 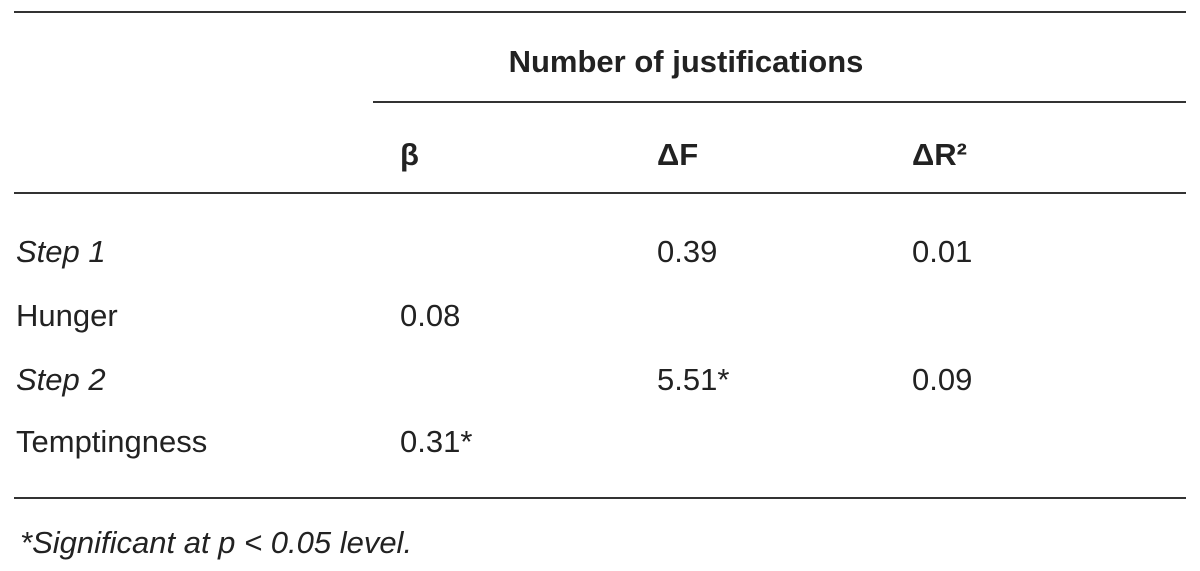 I want to click on footnote: *Significant at p < 0.05 level., so click(x=216, y=542).